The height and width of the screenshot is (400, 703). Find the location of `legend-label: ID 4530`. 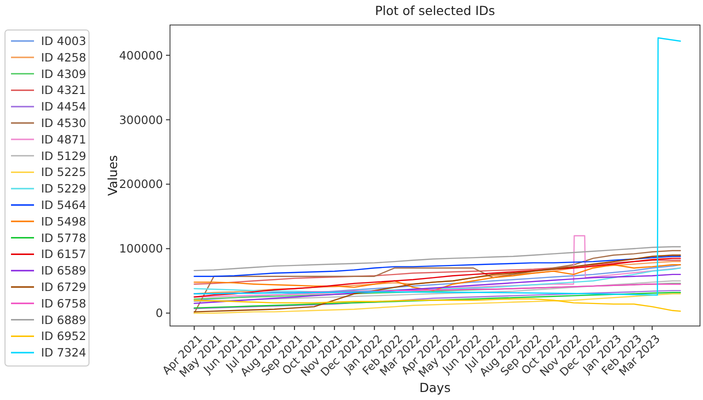

legend-label: ID 4530 is located at coordinates (63, 123).